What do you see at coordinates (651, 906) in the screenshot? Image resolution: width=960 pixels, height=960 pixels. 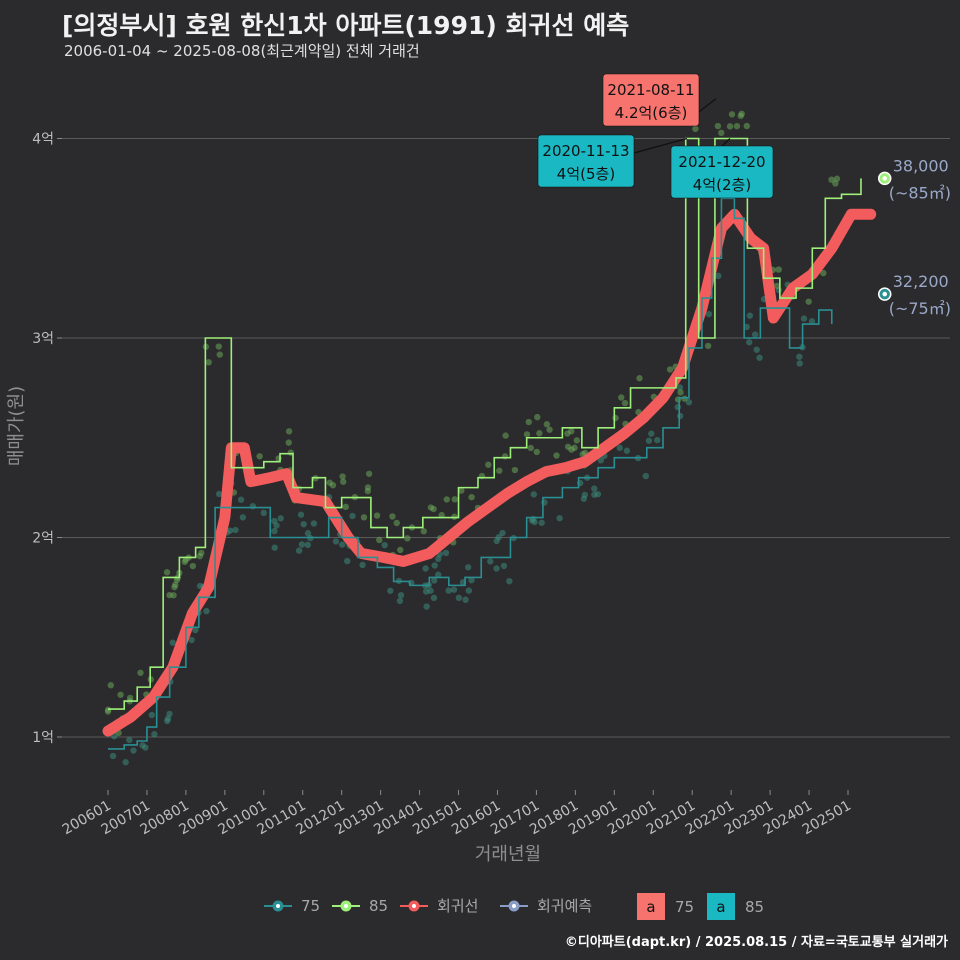 I see `legend-box` at bounding box center [651, 906].